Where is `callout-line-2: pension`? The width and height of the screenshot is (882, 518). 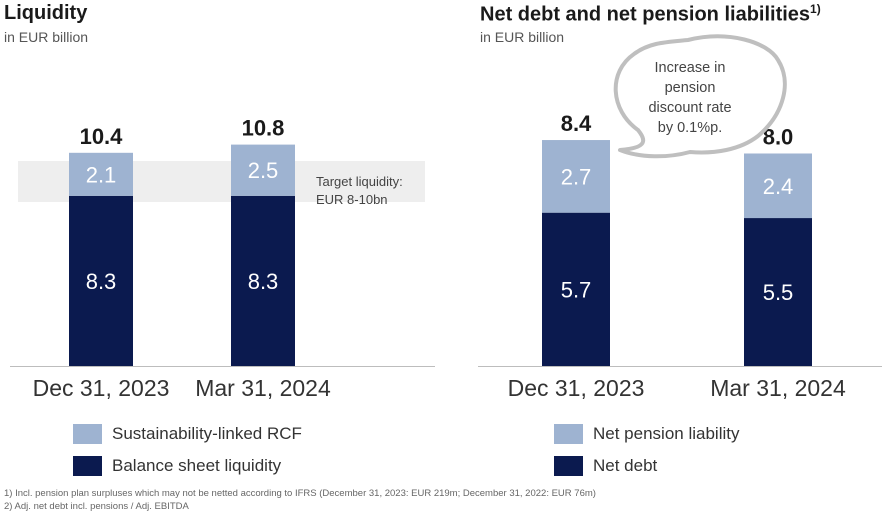
callout-line-2: pension is located at coordinates (690, 88).